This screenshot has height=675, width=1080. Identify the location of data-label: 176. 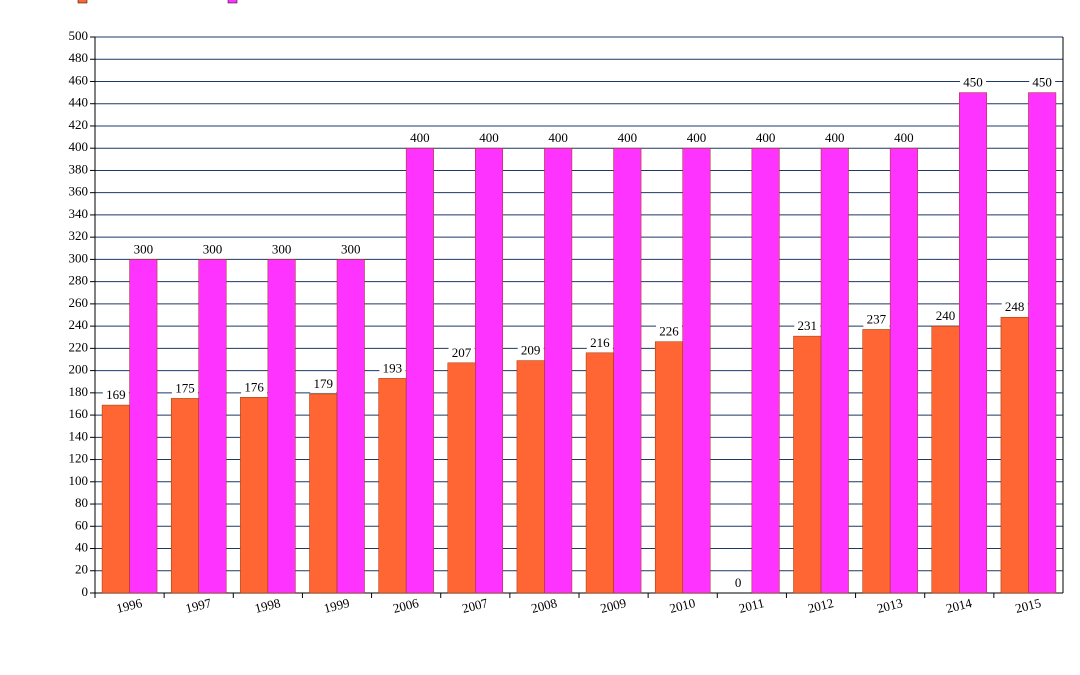
(254, 386).